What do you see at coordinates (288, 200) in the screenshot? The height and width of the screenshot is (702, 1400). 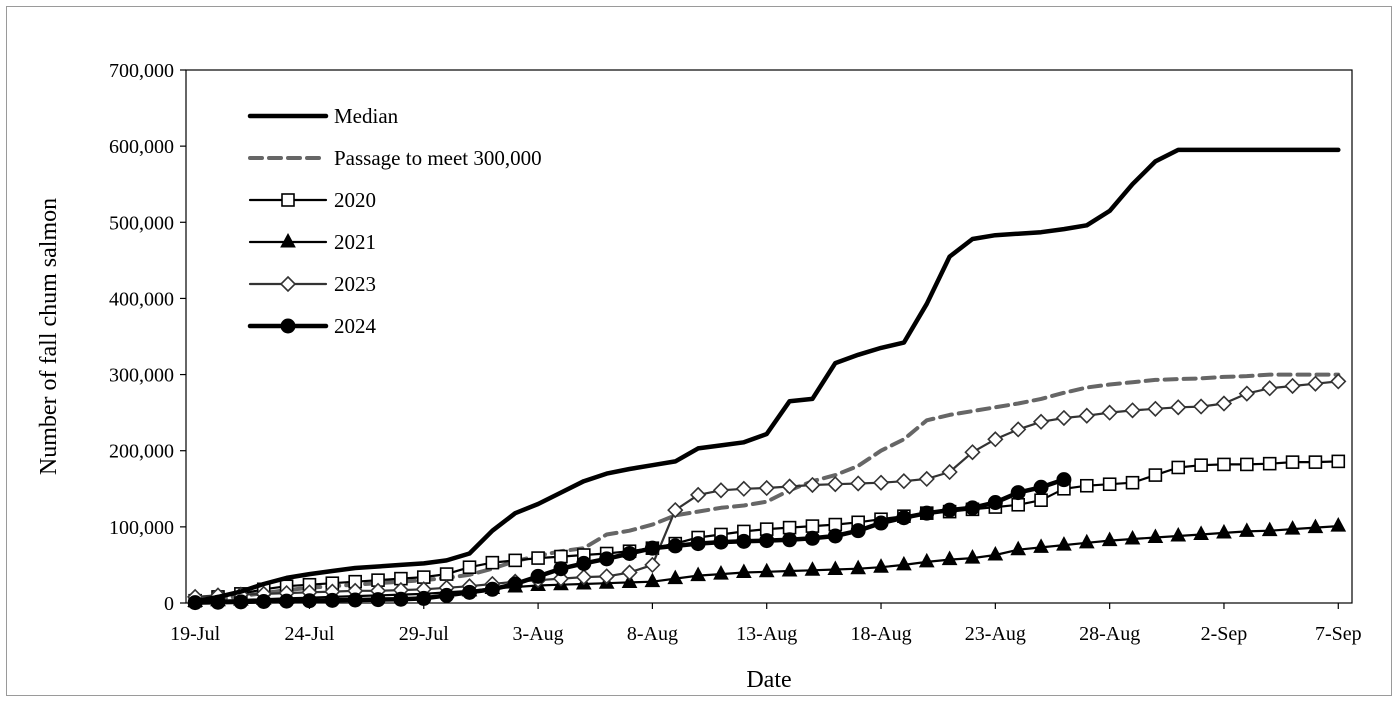 I see `legend-marker-2020` at bounding box center [288, 200].